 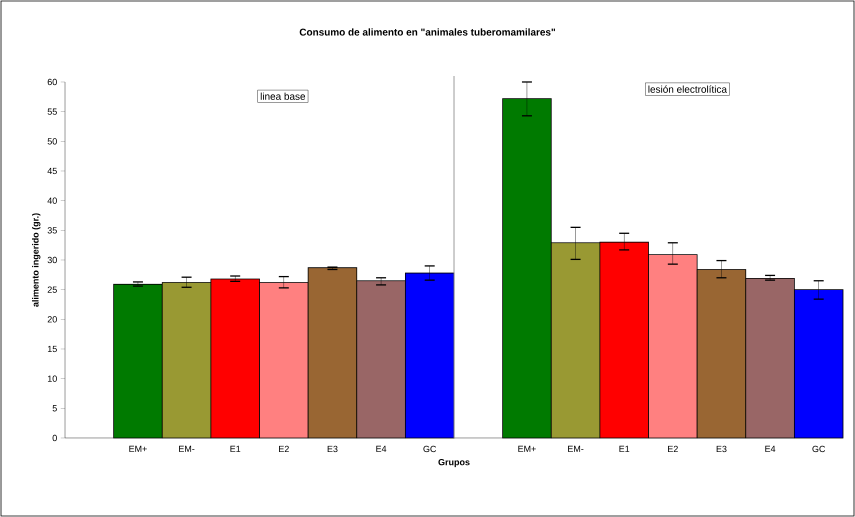 What do you see at coordinates (36, 260) in the screenshot?
I see `y-axis-title: alimento ingerido (gr.)` at bounding box center [36, 260].